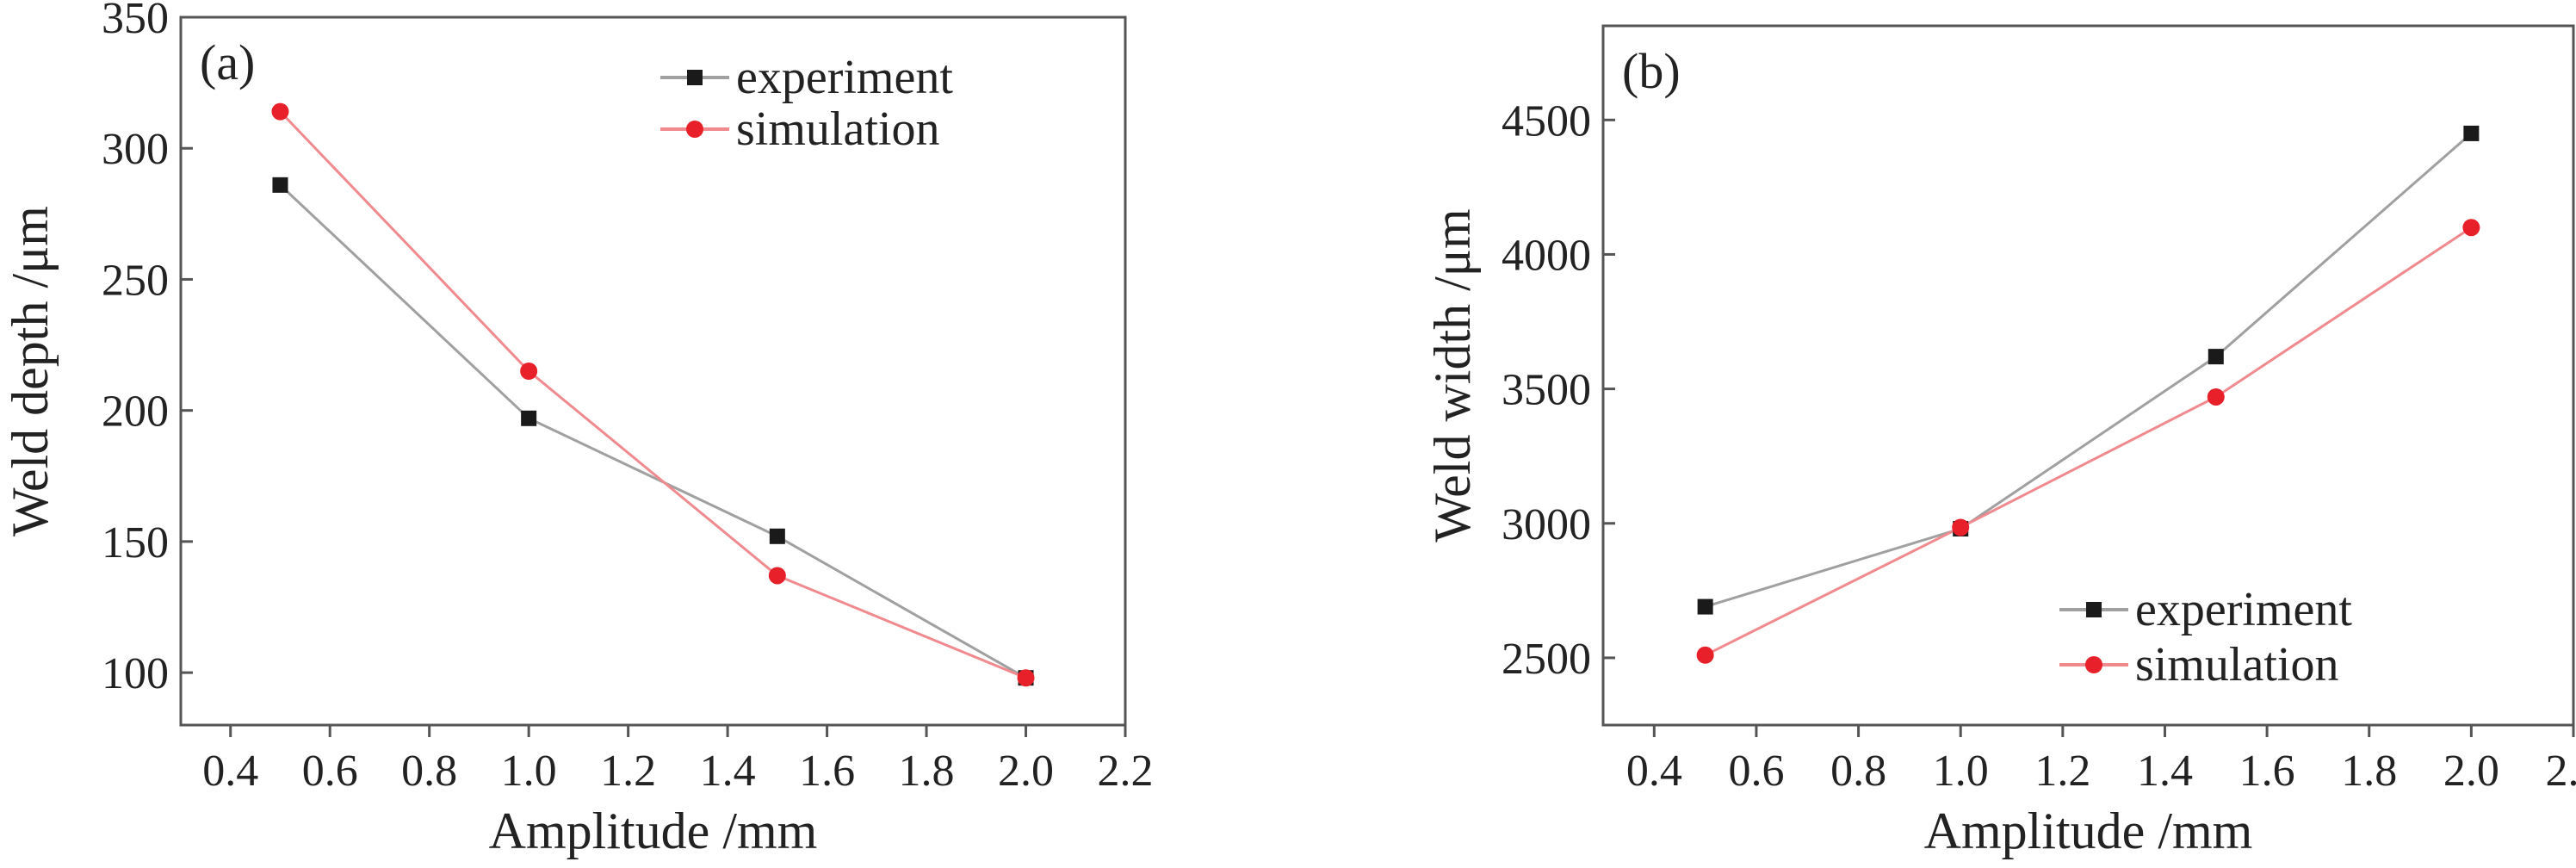 The image size is (2576, 868). I want to click on y-axis-title: Weld width /μm, so click(1453, 375).